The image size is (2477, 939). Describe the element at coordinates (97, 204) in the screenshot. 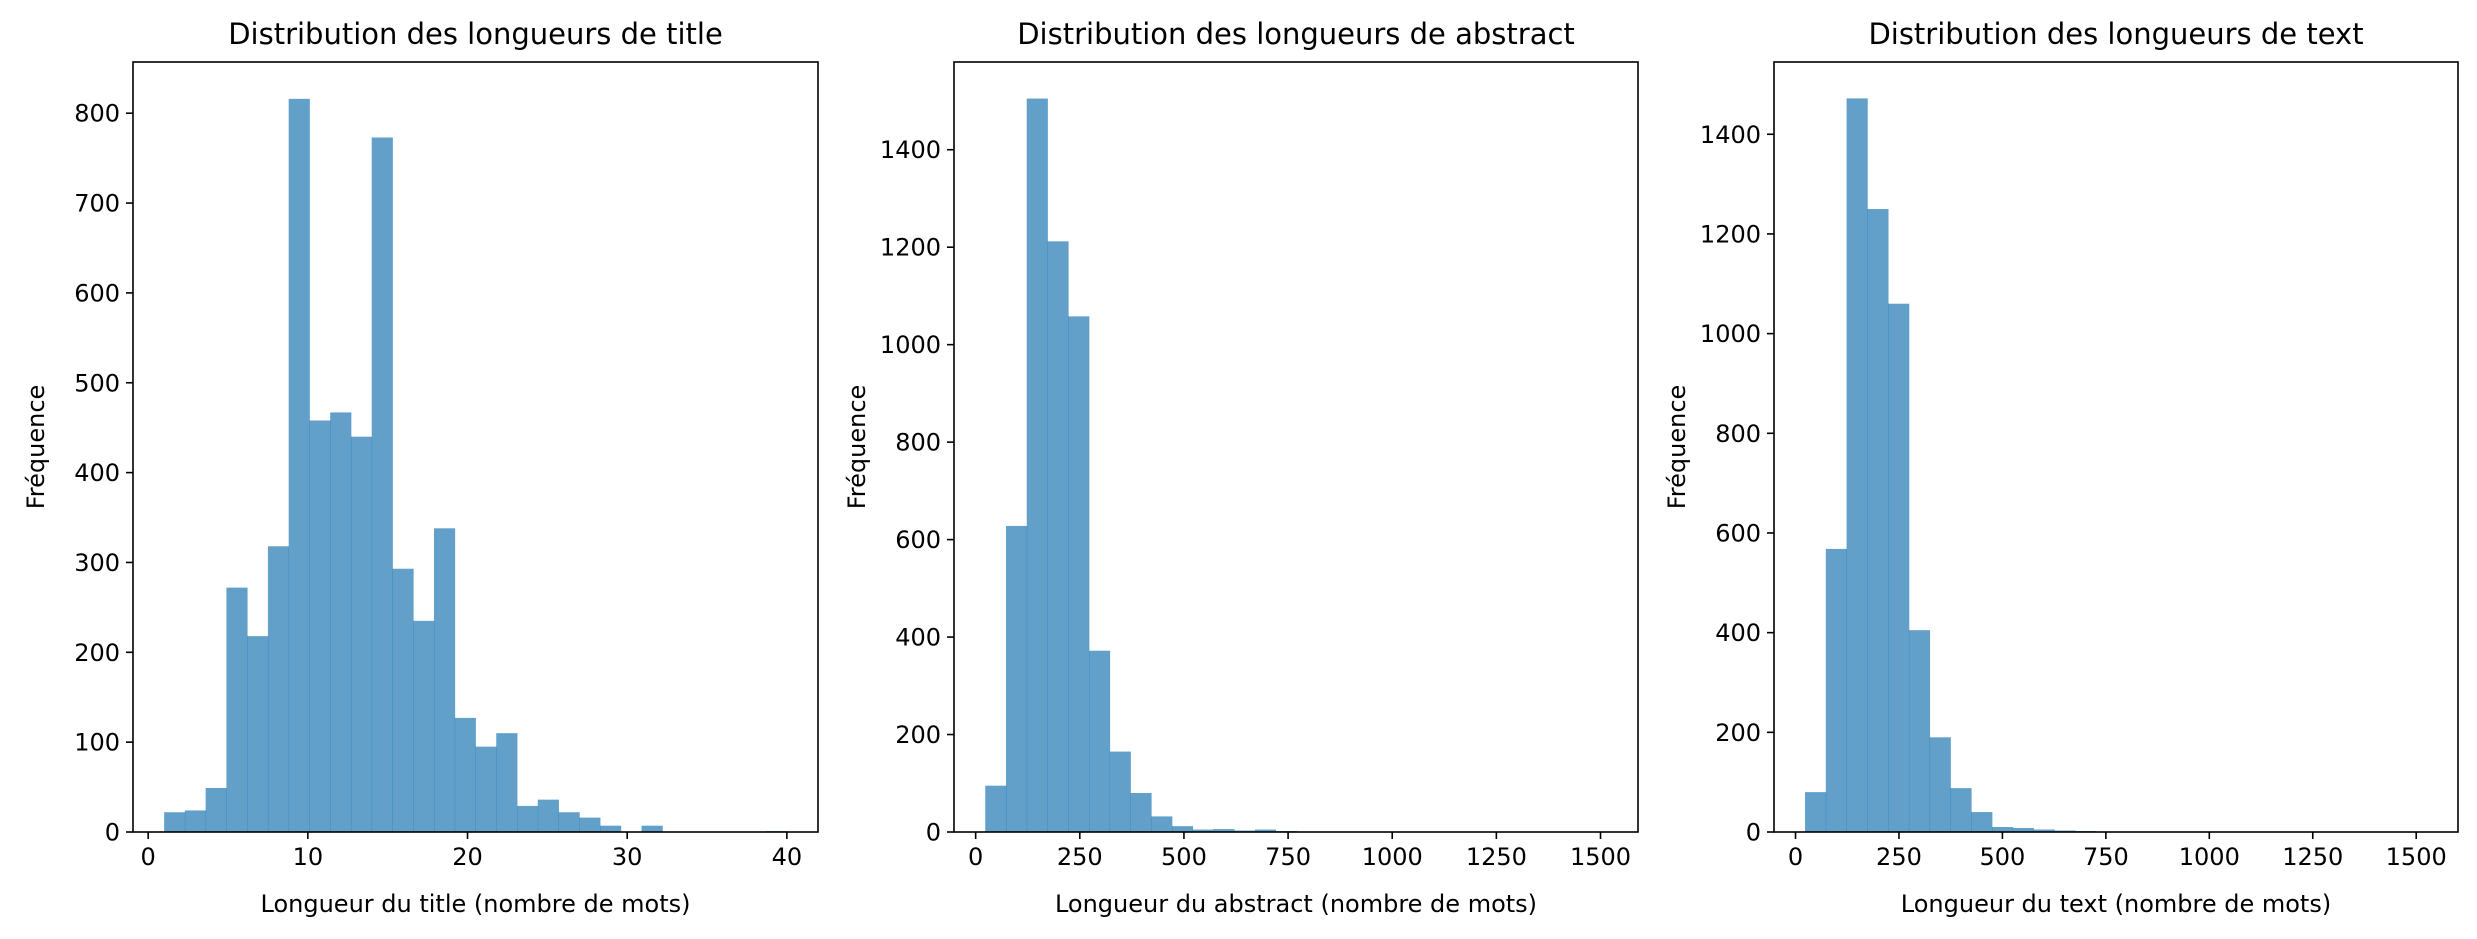

I see `y-tick-label: 700` at that location.